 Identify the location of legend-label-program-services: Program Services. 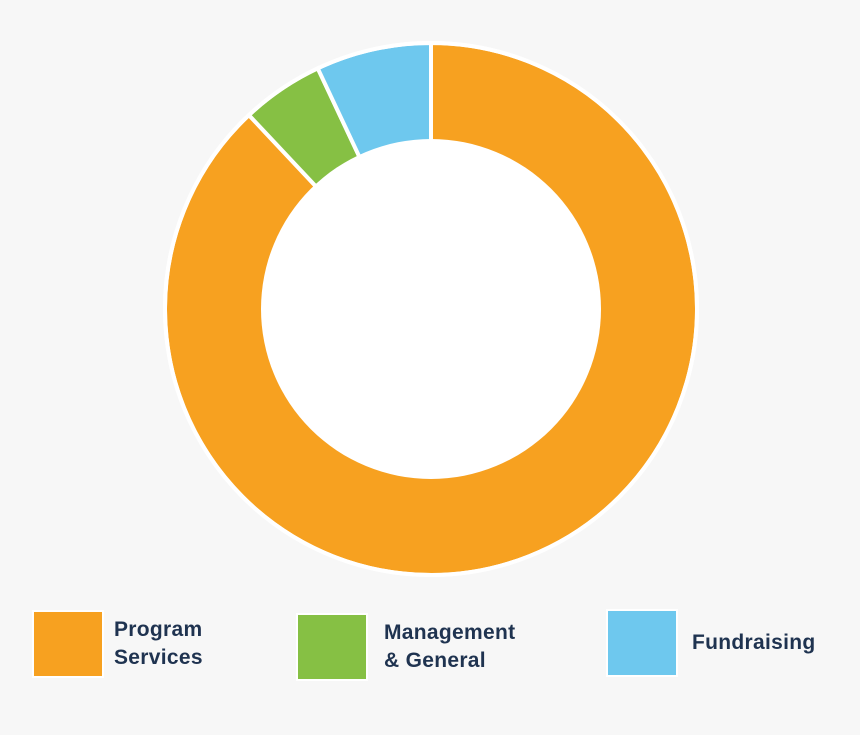
(158, 644).